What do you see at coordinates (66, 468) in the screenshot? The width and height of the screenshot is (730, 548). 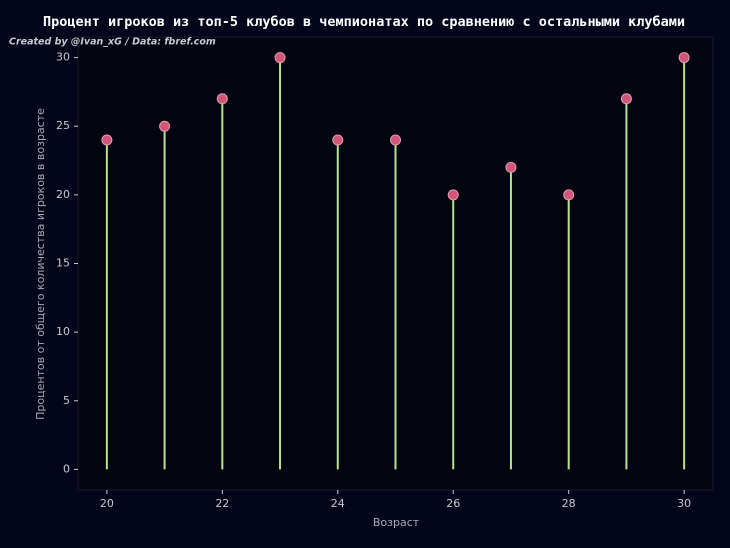 I see `y-tick-label: 0` at bounding box center [66, 468].